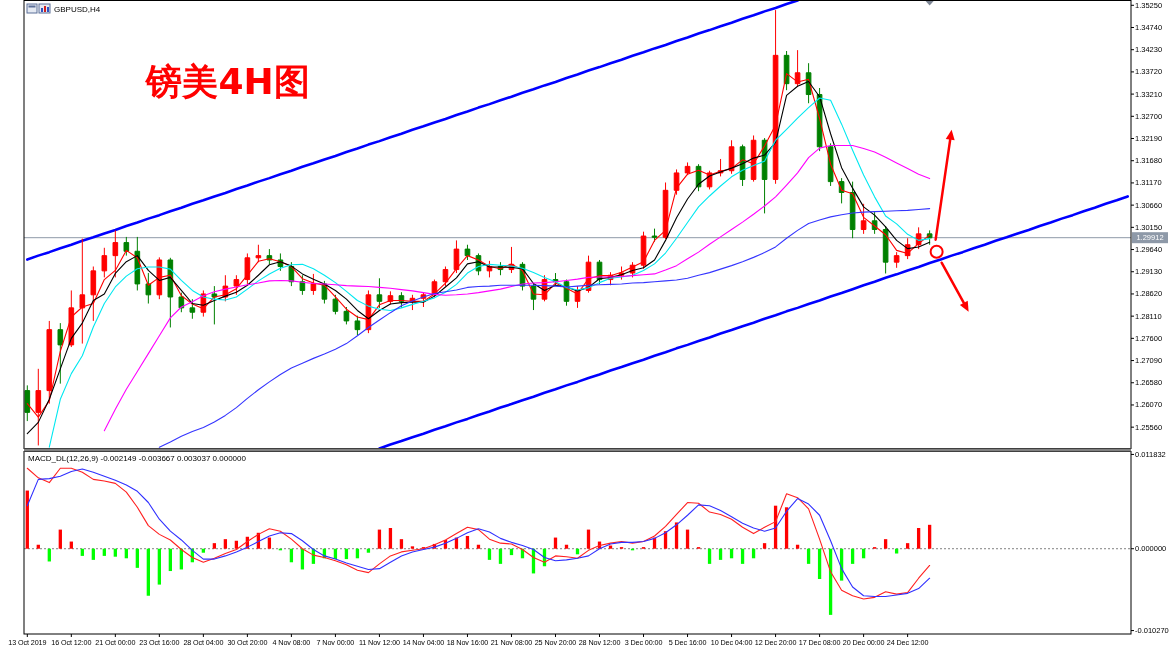  I want to click on text: 镑美4H图, so click(227, 81).